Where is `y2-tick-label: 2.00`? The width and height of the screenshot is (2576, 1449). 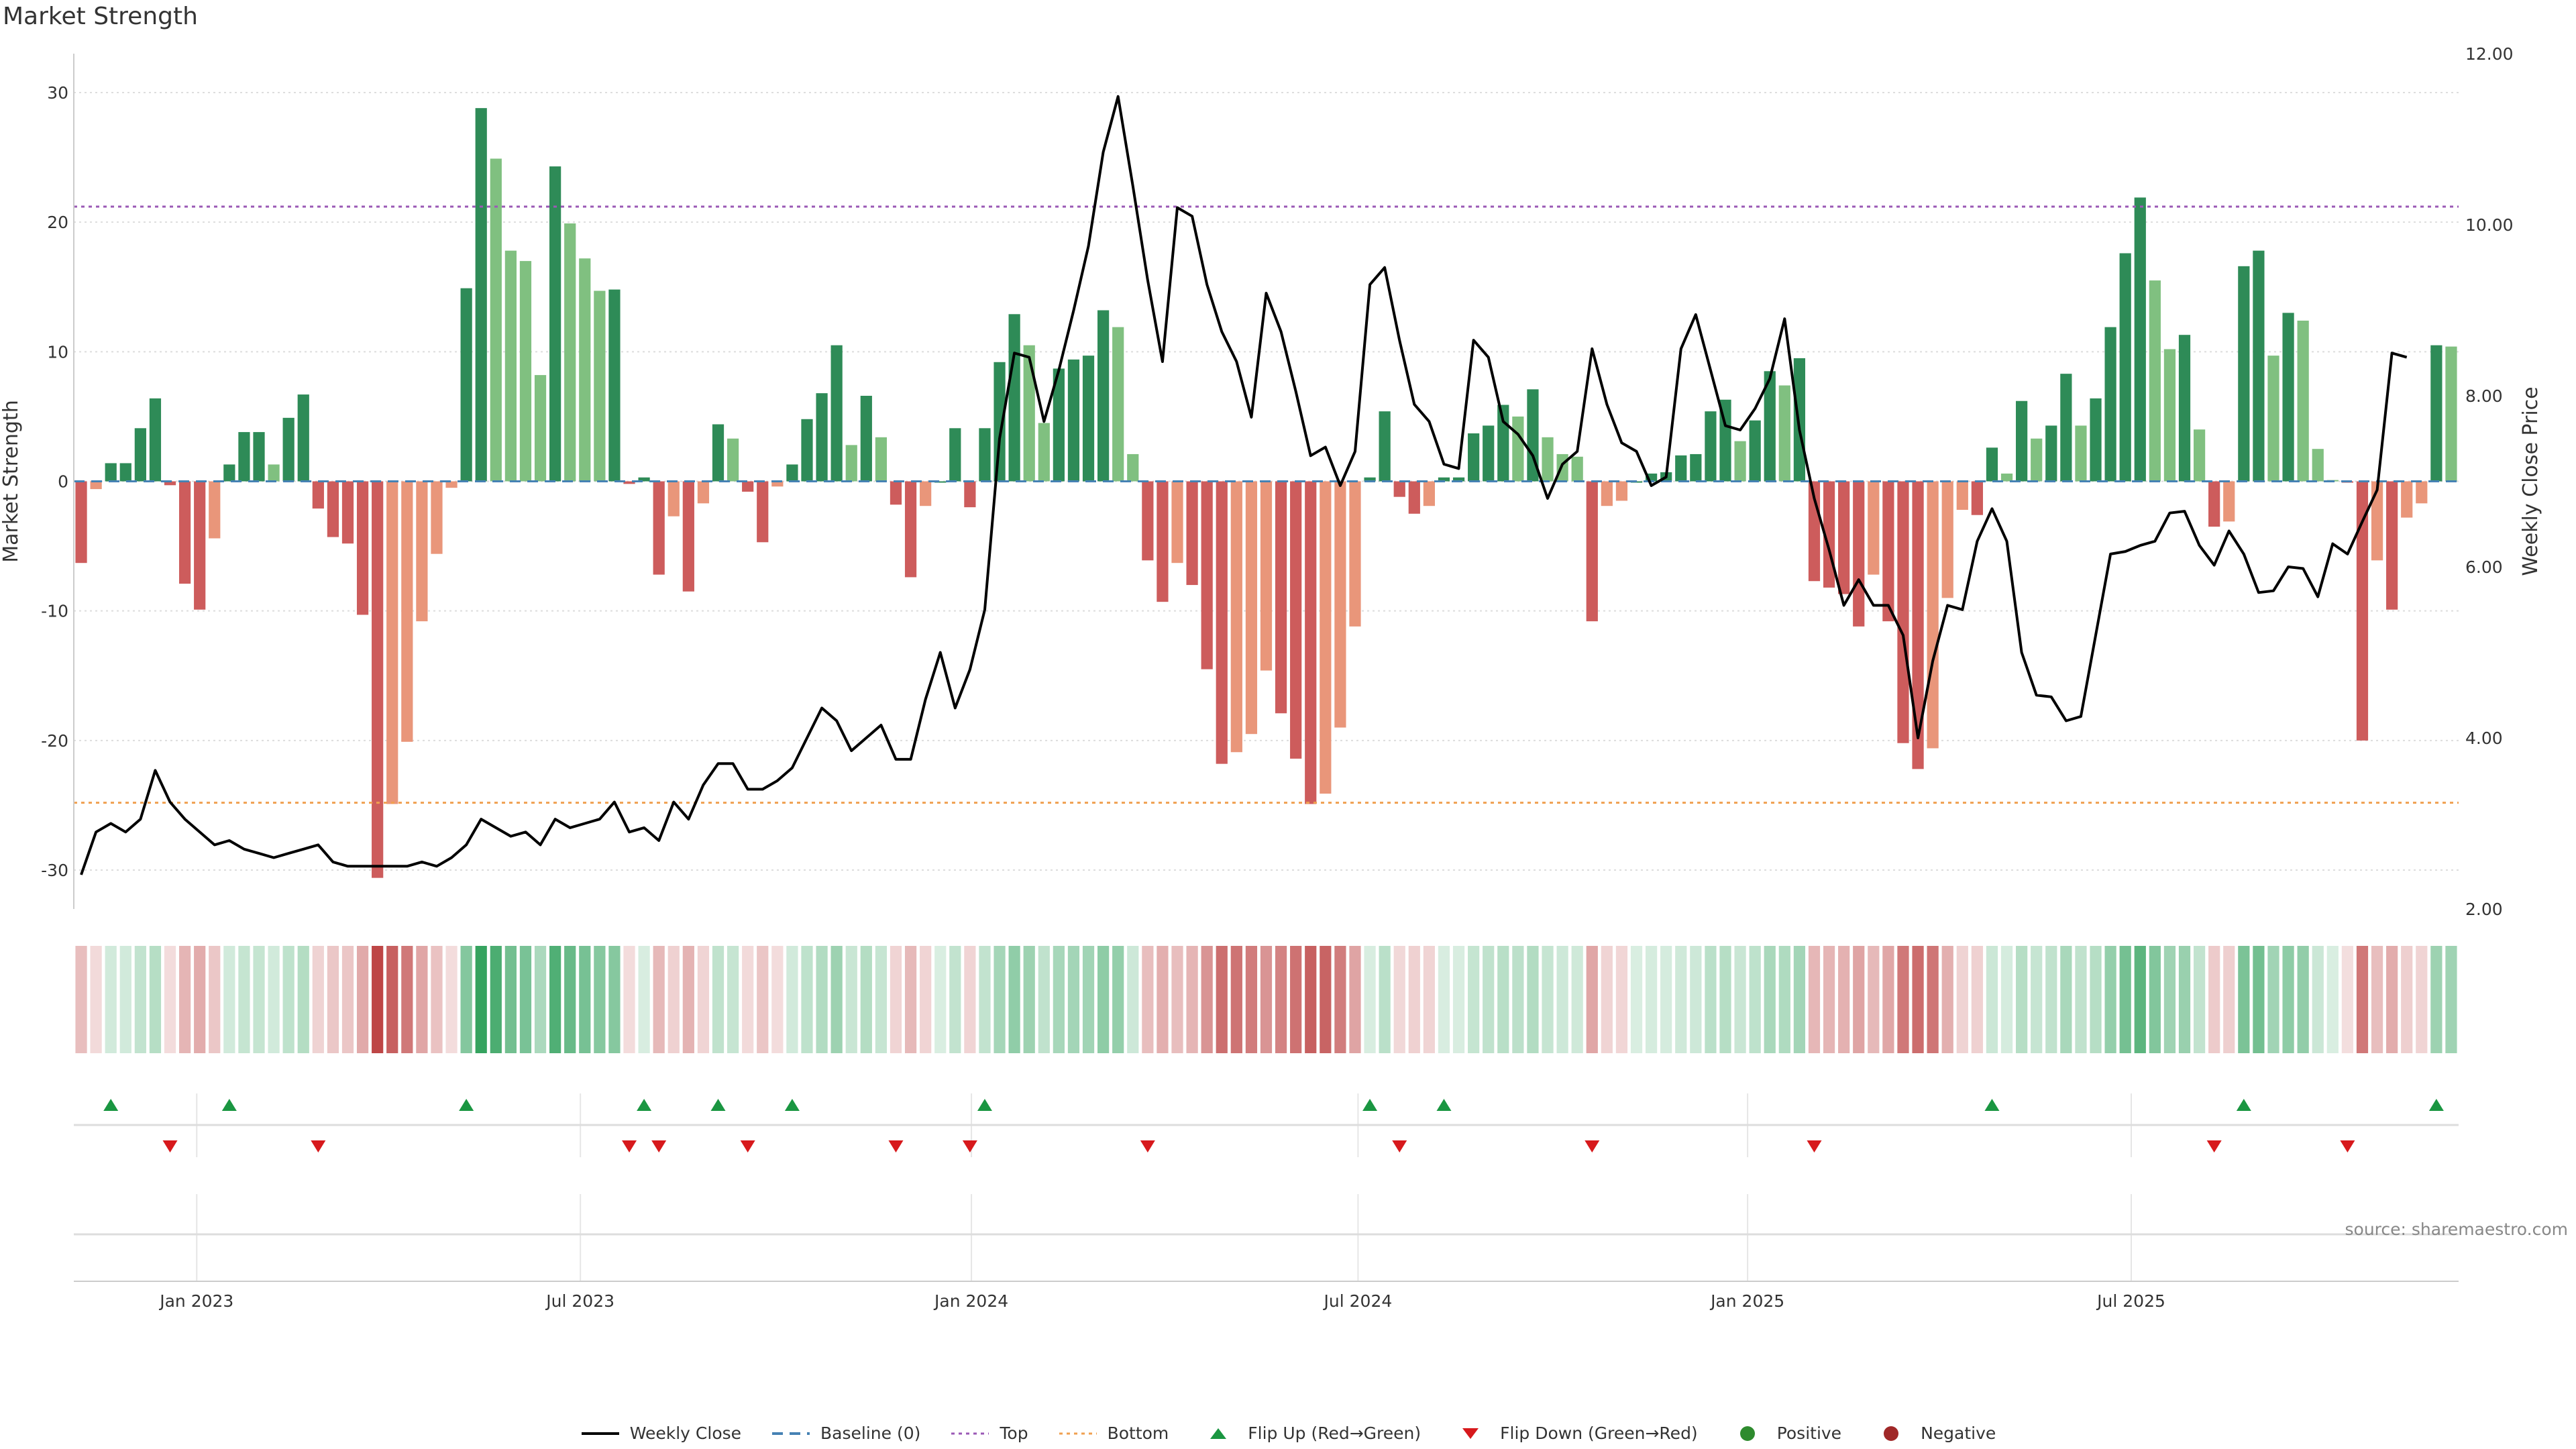 y2-tick-label: 2.00 is located at coordinates (2484, 909).